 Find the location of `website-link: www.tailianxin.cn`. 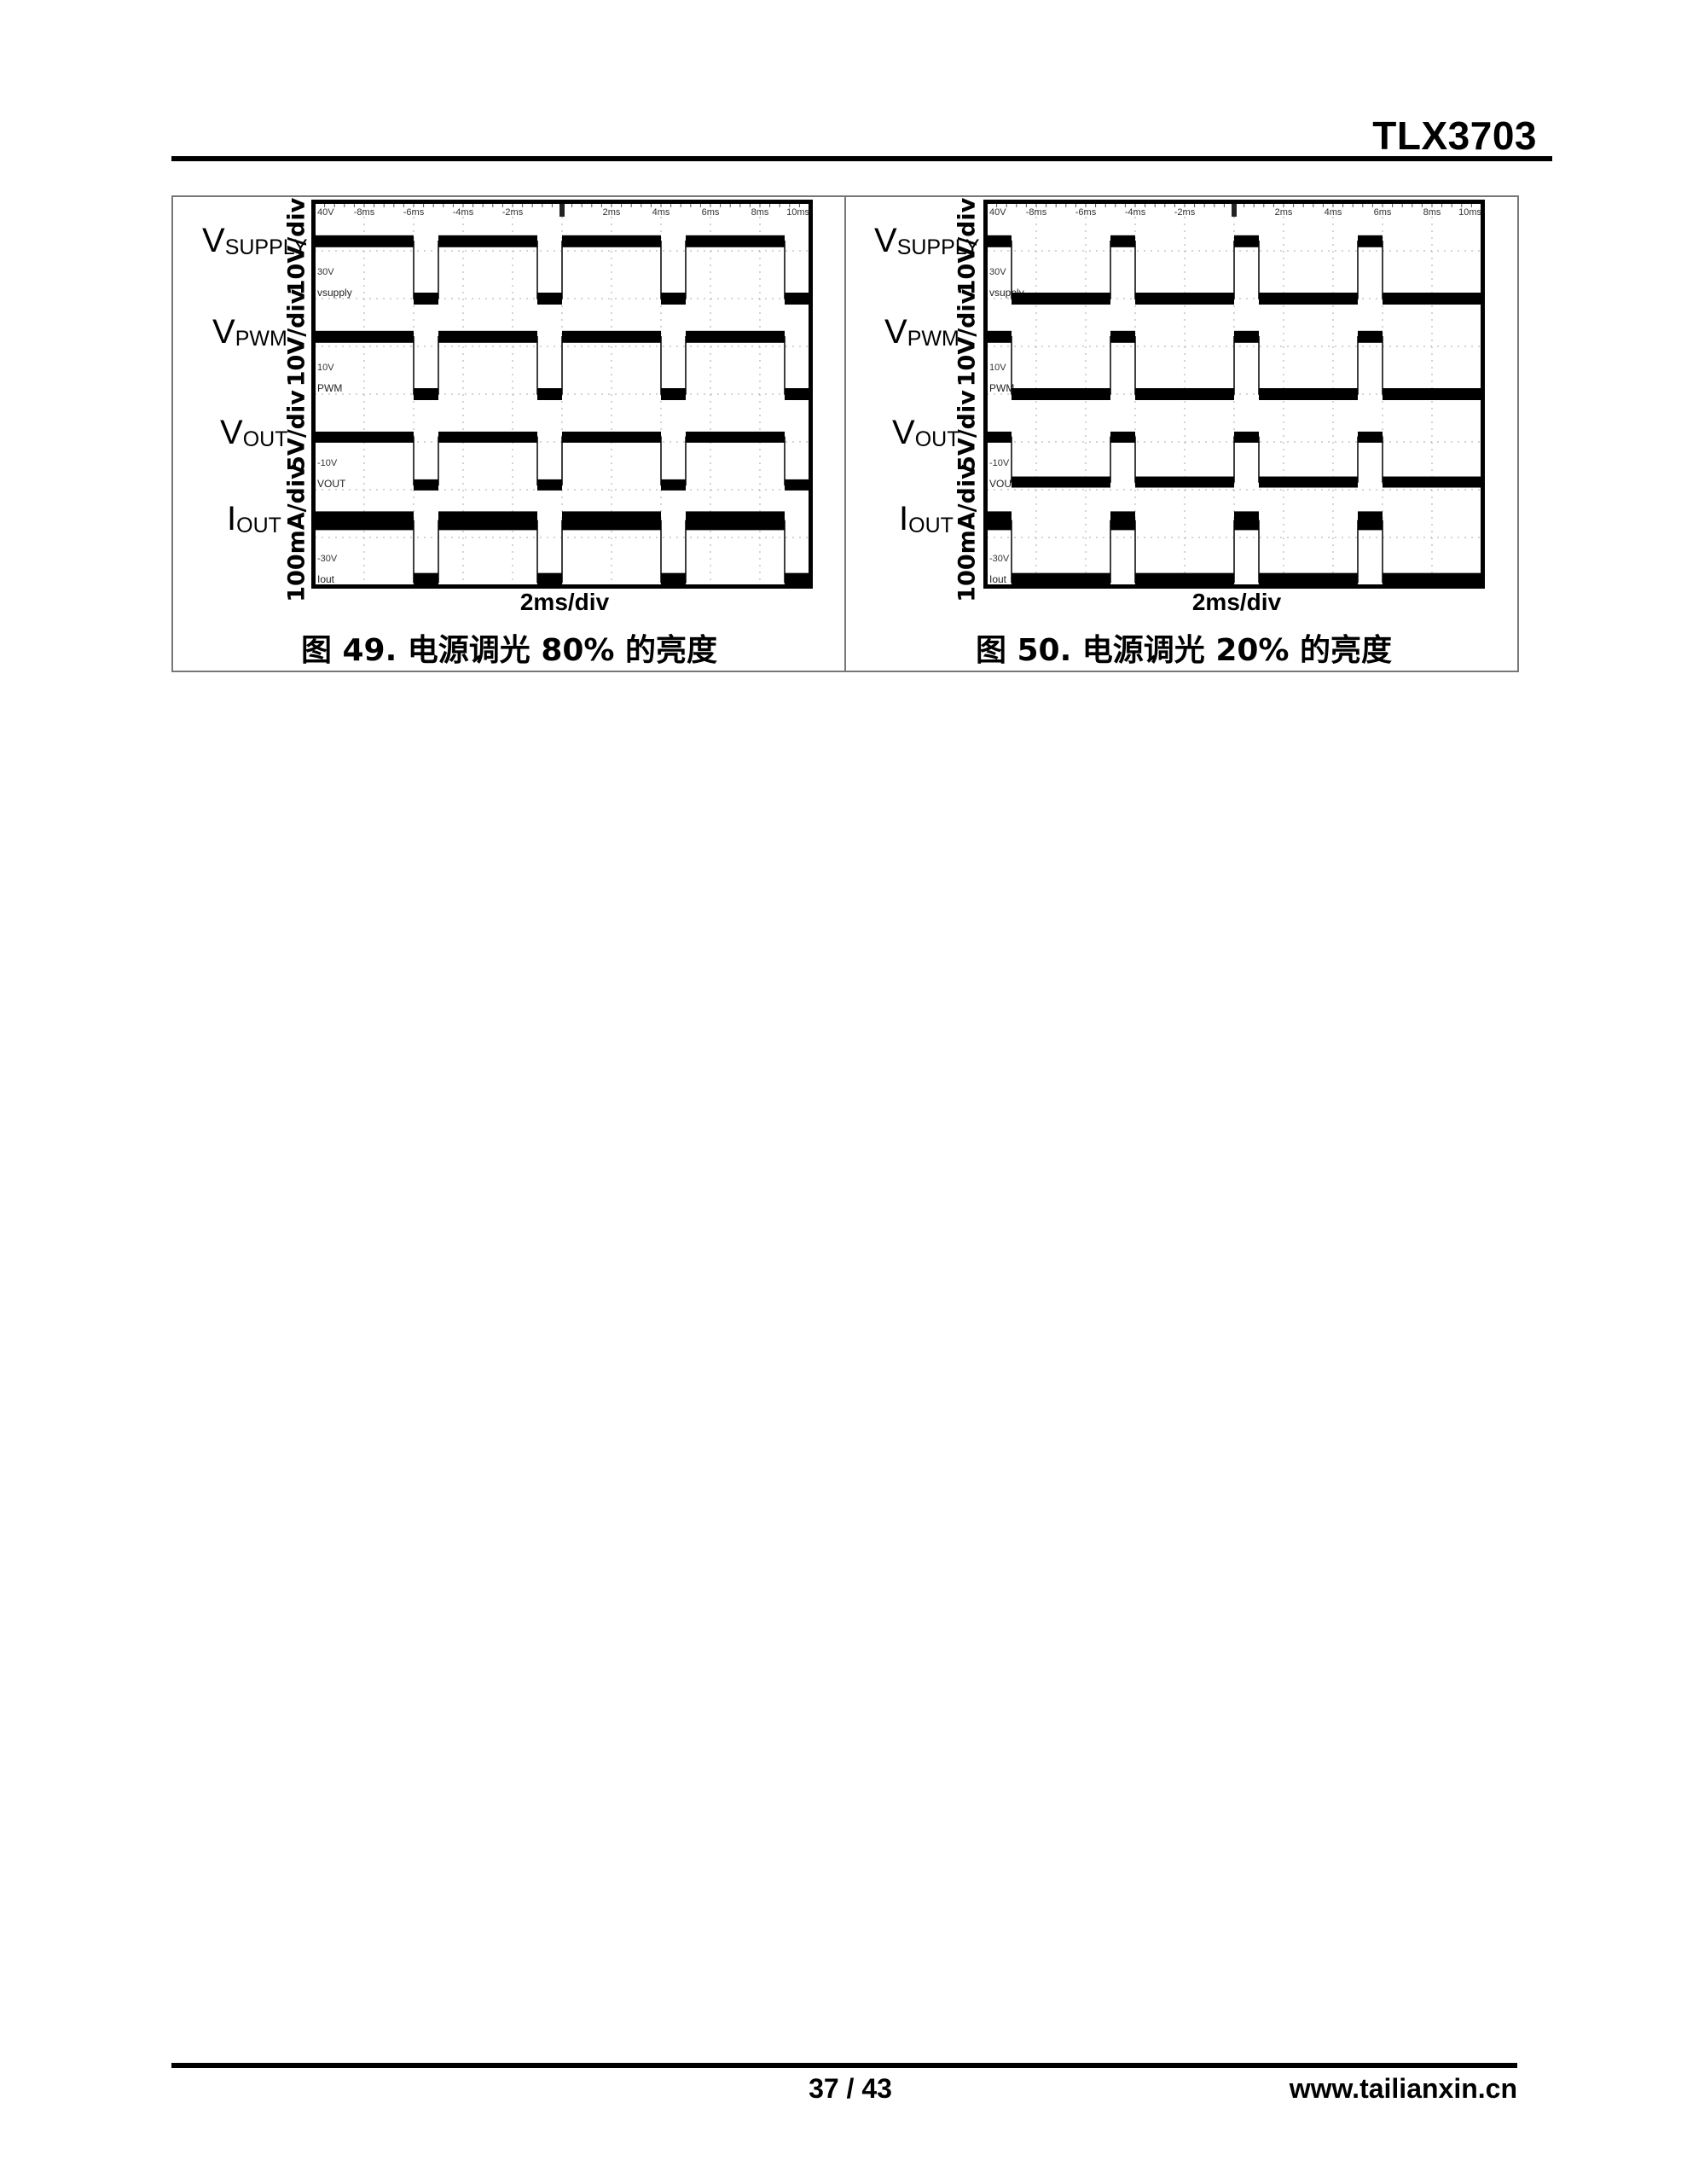

website-link: www.tailianxin.cn is located at coordinates (1403, 2088).